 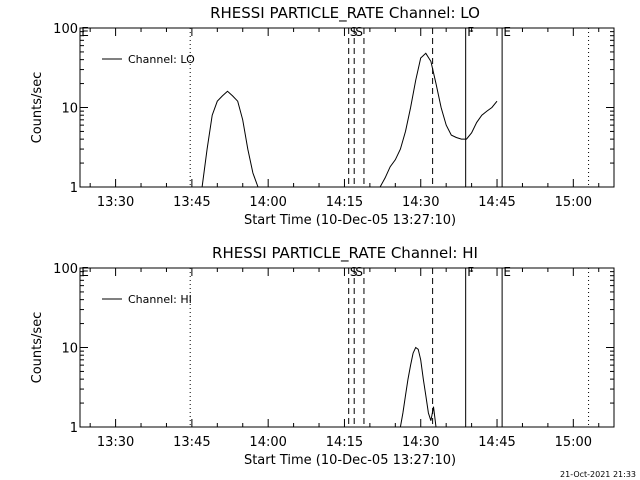 I want to click on chart2-legend-label: Channel: HI, so click(x=160, y=299).